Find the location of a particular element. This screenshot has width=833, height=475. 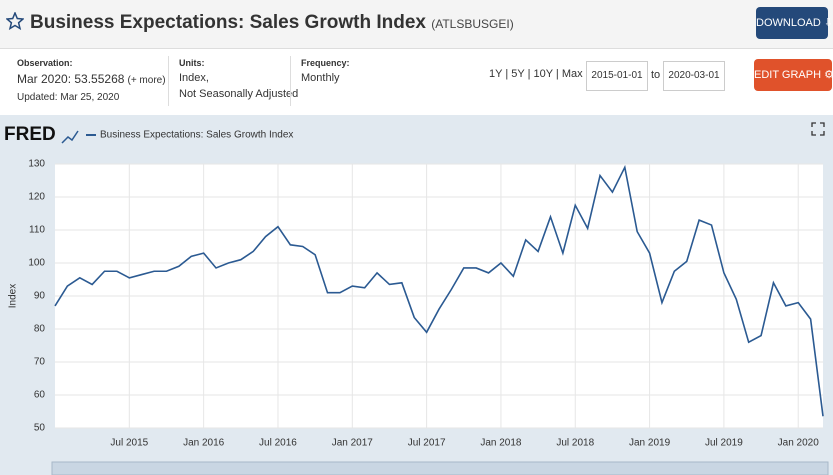

x-tick-label: Jul 2015 is located at coordinates (129, 443).